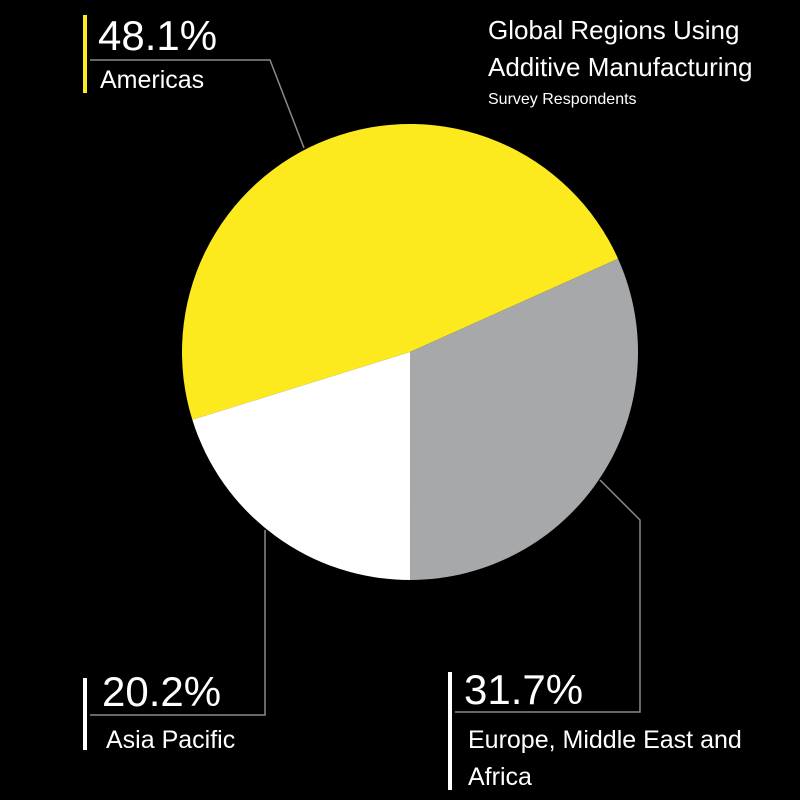 Image resolution: width=800 pixels, height=800 pixels. What do you see at coordinates (562, 99) in the screenshot?
I see `chart-subtitle: Survey Respondents` at bounding box center [562, 99].